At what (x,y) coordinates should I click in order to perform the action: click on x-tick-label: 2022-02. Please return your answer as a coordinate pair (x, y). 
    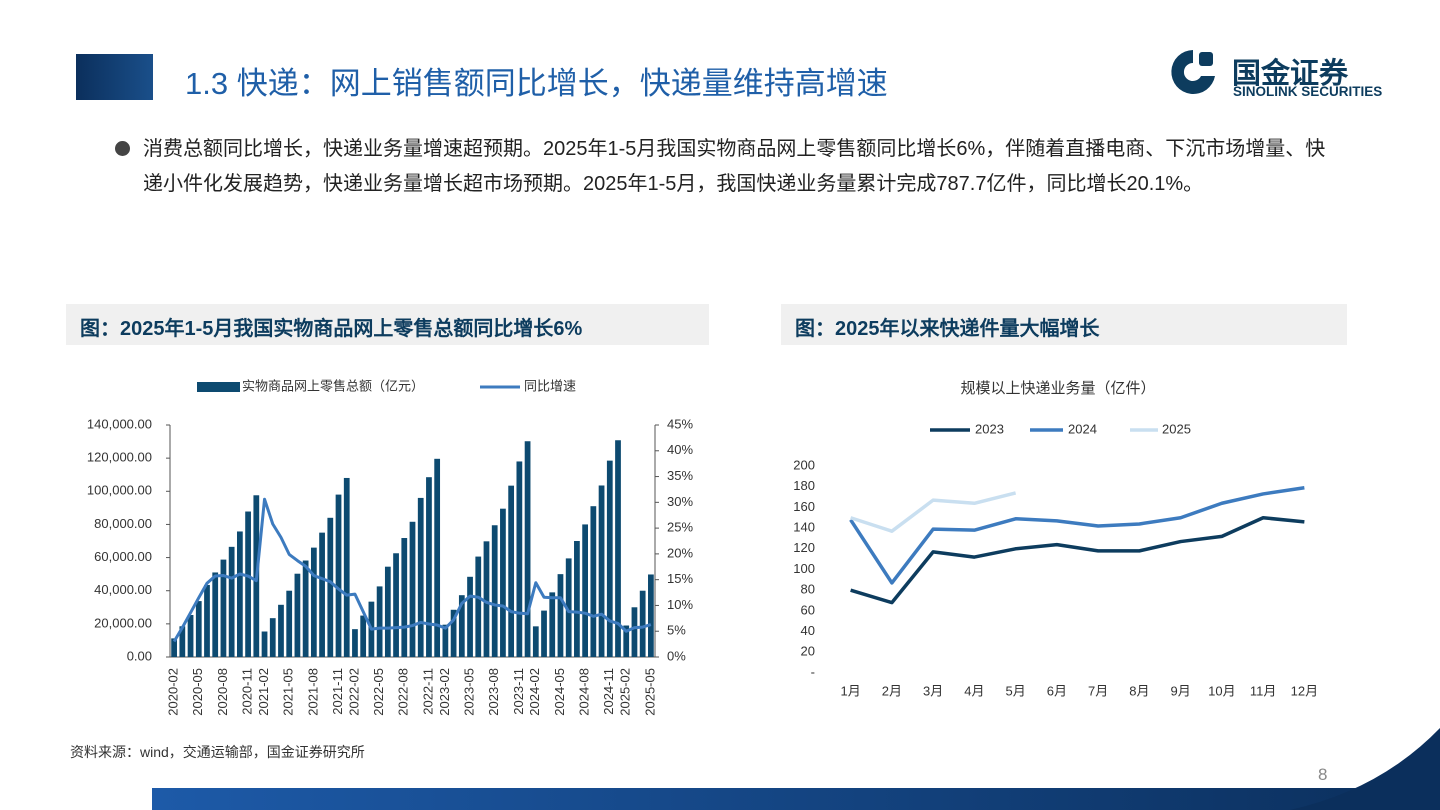
    Looking at the image, I should click on (353, 692).